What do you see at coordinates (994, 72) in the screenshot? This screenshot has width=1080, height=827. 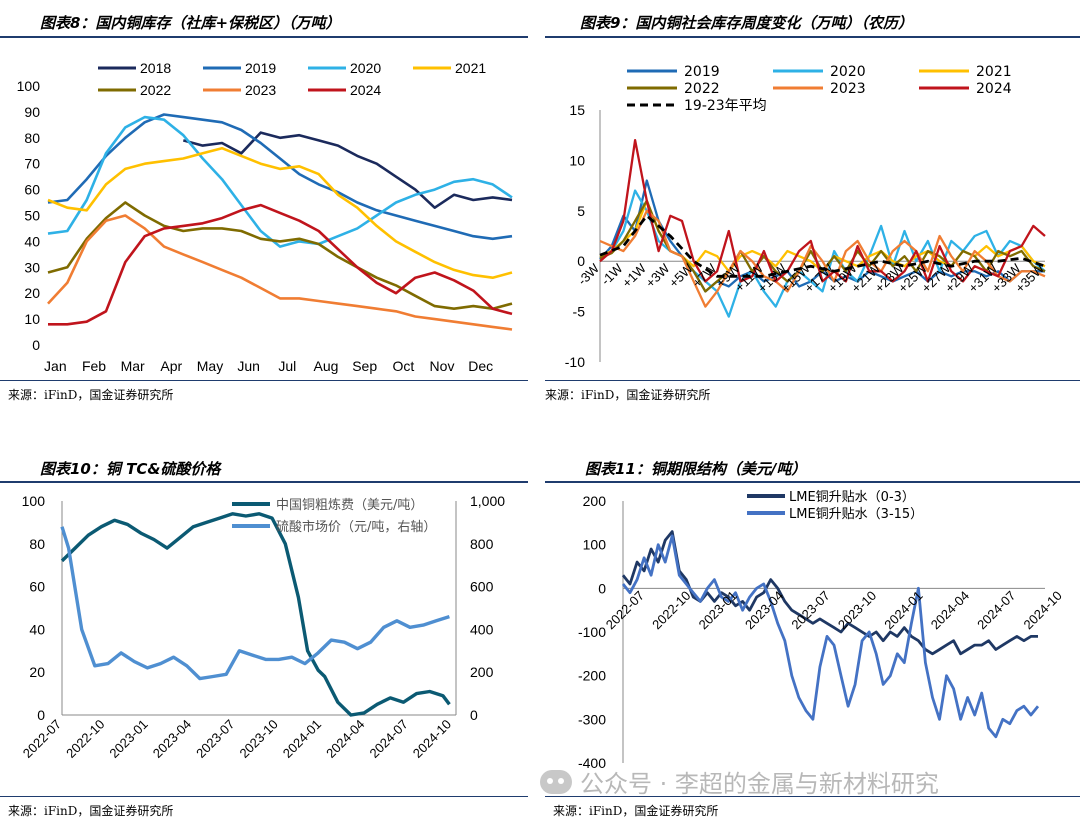 I see `legend-label-2021: 2021` at bounding box center [994, 72].